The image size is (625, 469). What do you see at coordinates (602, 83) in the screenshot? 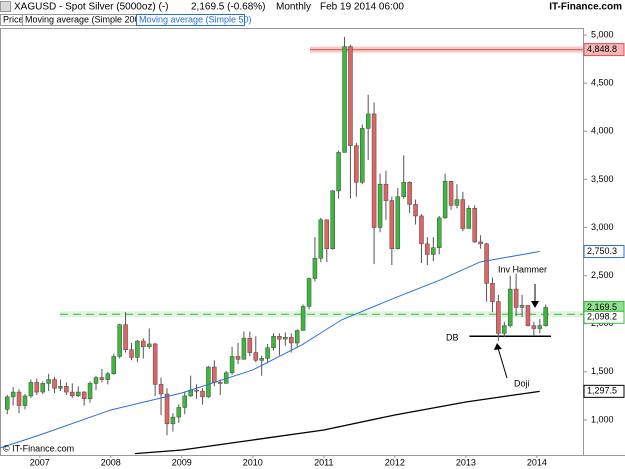
I see `y-tick-label: 4,500` at bounding box center [602, 83].